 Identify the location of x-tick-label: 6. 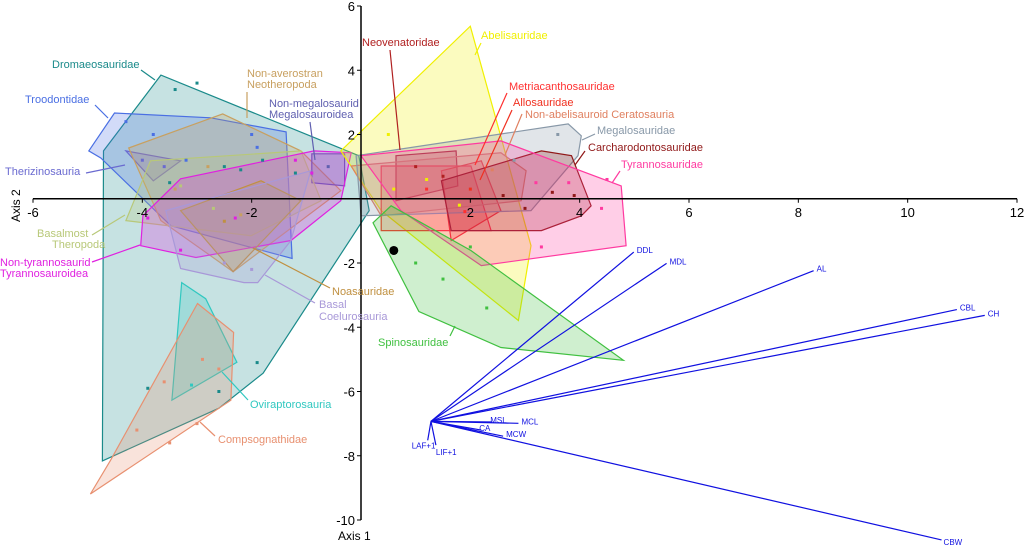
(688, 212).